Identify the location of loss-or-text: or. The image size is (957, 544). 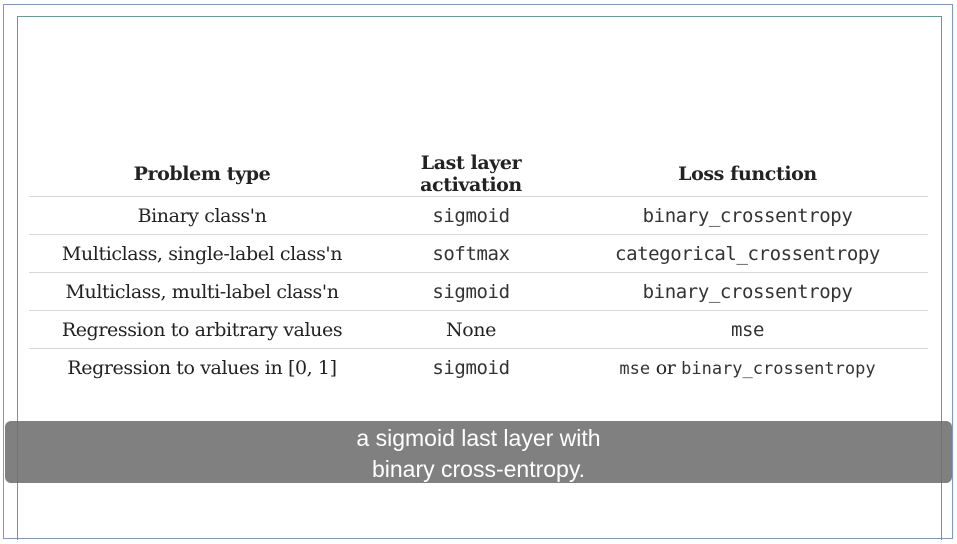
(665, 367).